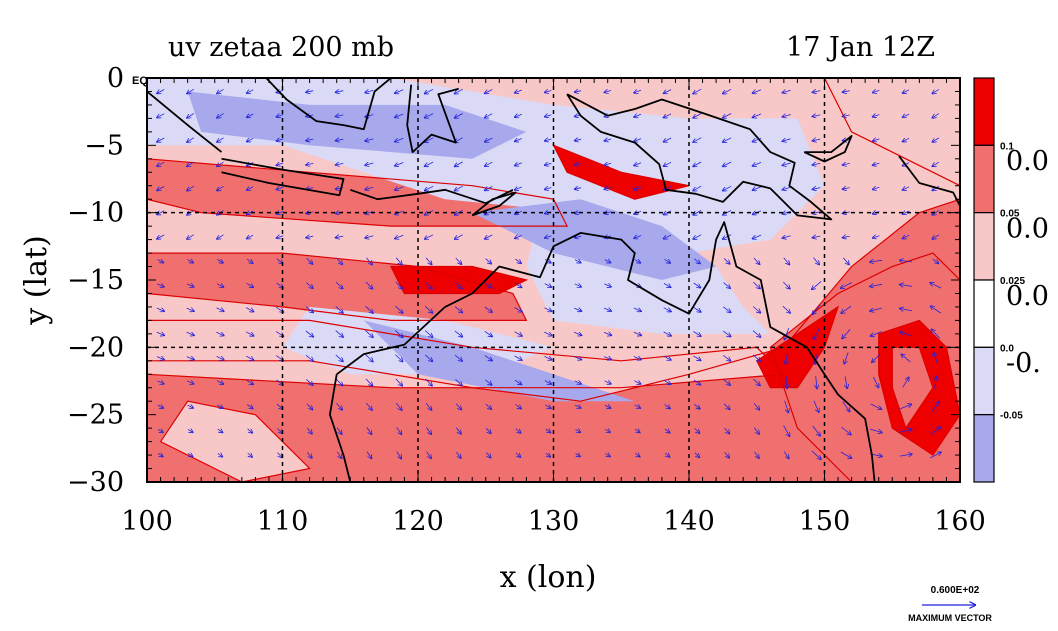  I want to click on coast-sumatra-borneo, so click(185, 121).